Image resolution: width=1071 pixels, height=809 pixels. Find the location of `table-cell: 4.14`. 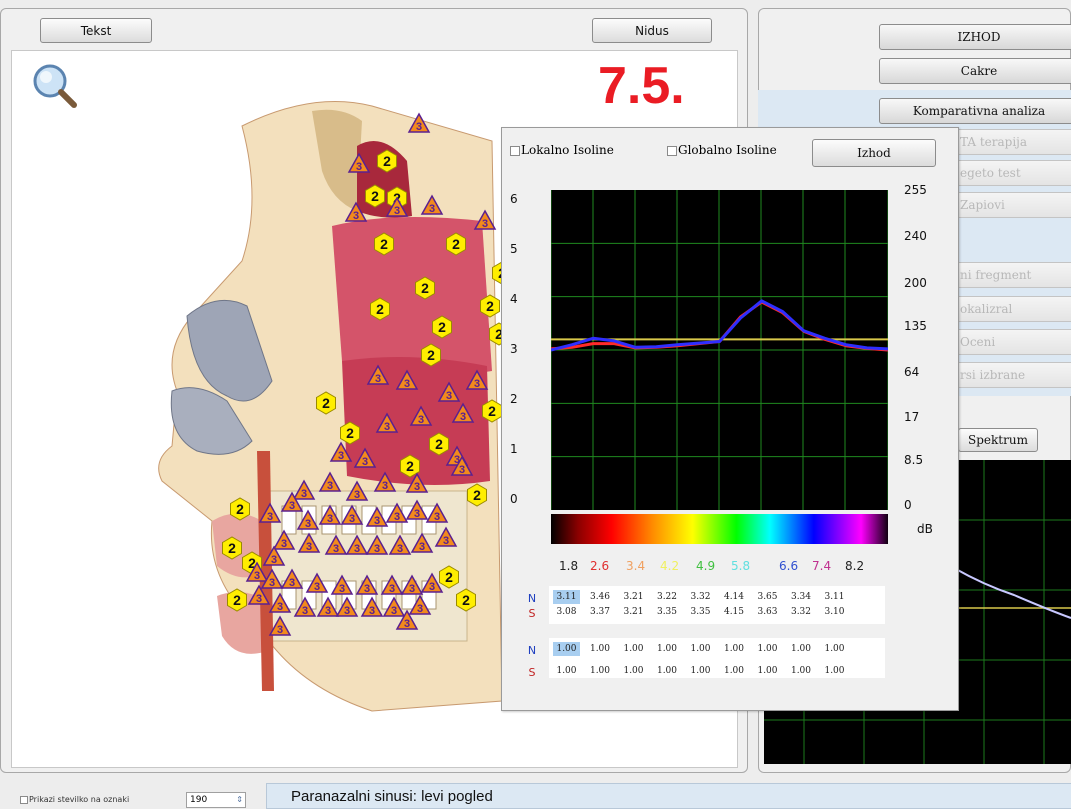

table-cell: 4.14 is located at coordinates (734, 597).